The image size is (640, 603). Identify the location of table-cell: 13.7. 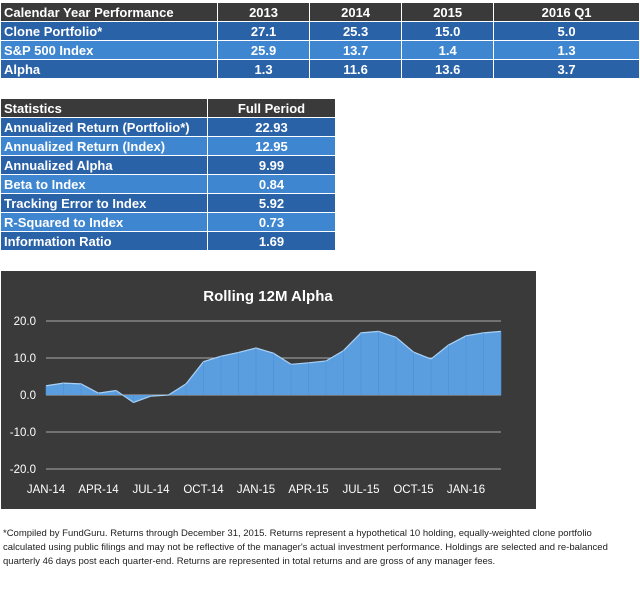
(356, 50).